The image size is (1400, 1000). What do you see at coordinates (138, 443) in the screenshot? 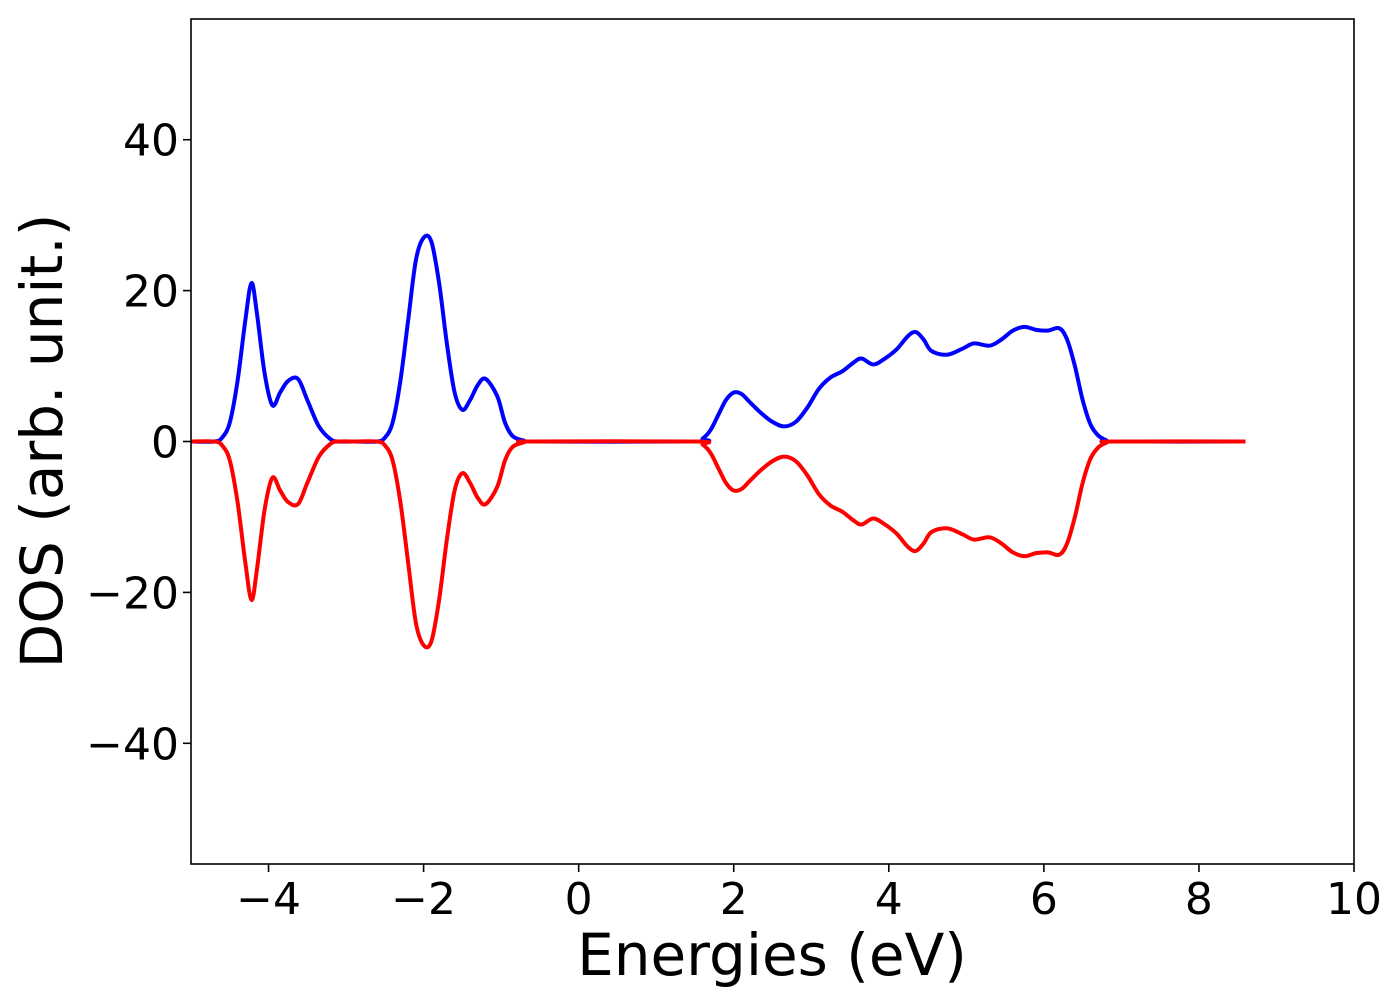
I see `y-axis-ticks: −40 −20 0 20 40` at bounding box center [138, 443].